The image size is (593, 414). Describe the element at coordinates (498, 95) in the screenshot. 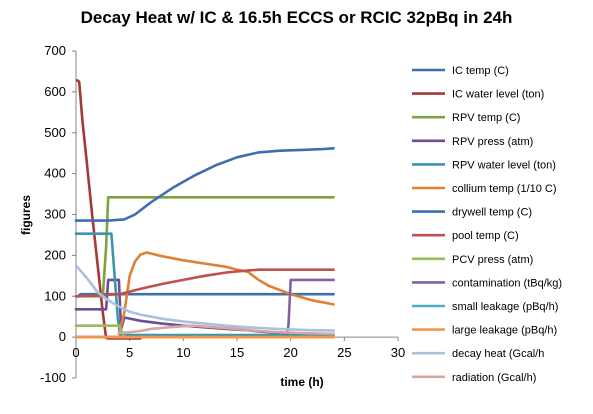

I see `legend-entry: IC water level (ton)` at that location.